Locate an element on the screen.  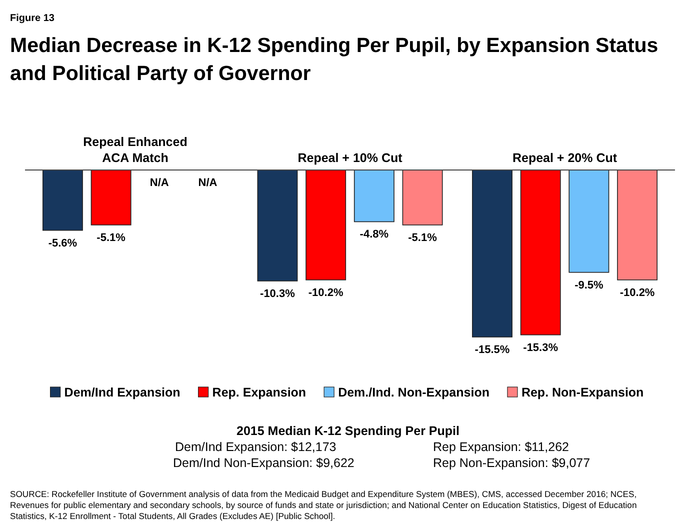
x-tick-label: Repeal + 20% Cut is located at coordinates (565, 158).